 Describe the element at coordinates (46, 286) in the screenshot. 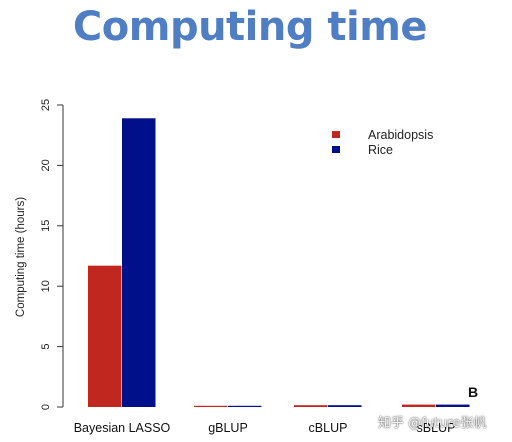

I see `y-tick-label: 10` at that location.